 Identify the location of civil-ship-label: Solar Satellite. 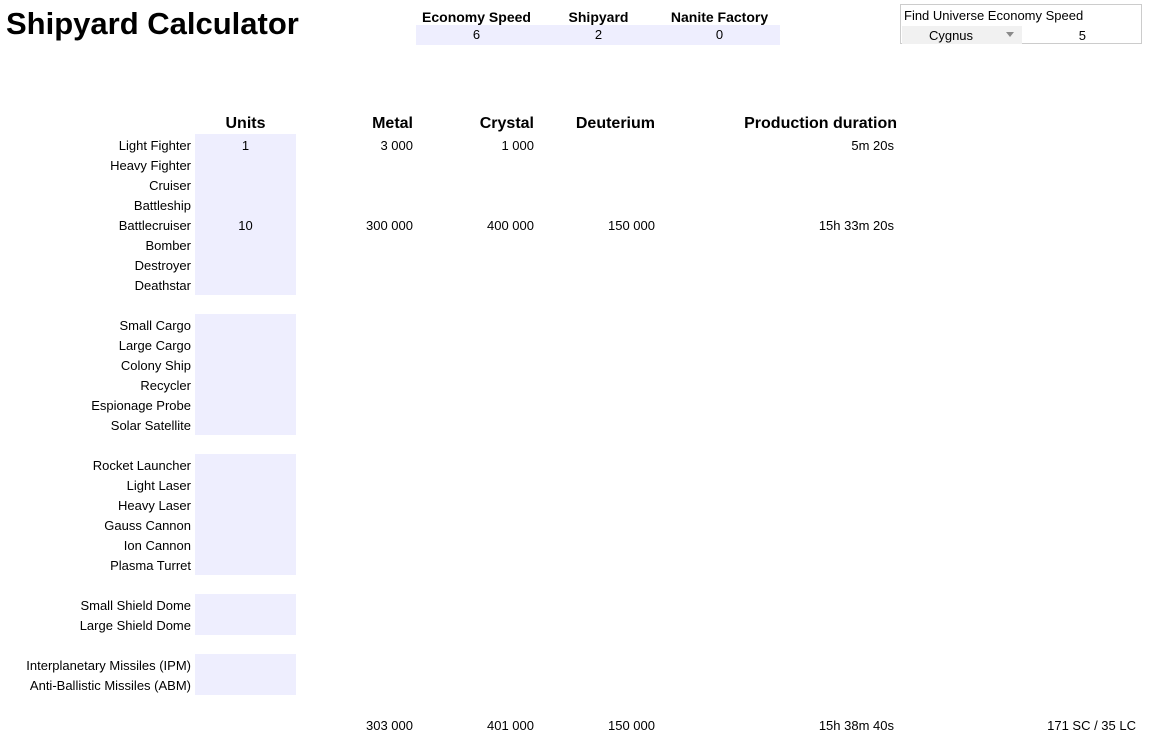
(150, 425).